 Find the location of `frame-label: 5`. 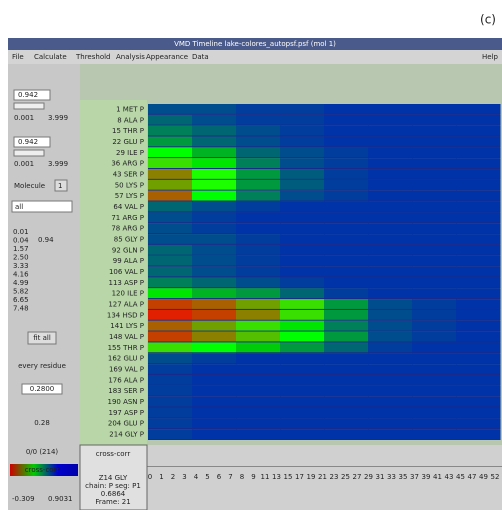

frame-label: 5 is located at coordinates (207, 477).